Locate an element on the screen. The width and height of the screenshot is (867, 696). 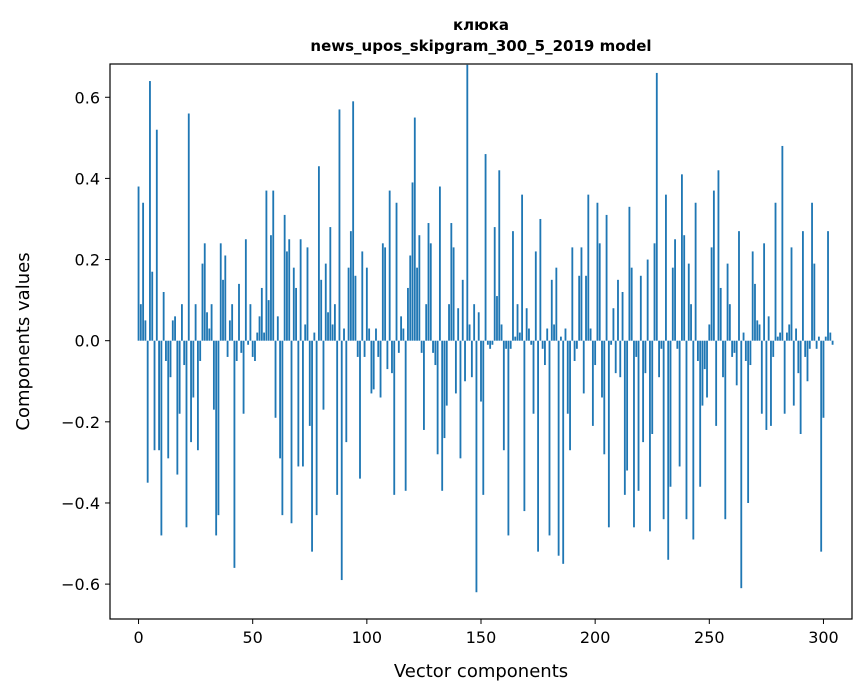
x-tick-label-0: 0 is located at coordinates (138, 637).